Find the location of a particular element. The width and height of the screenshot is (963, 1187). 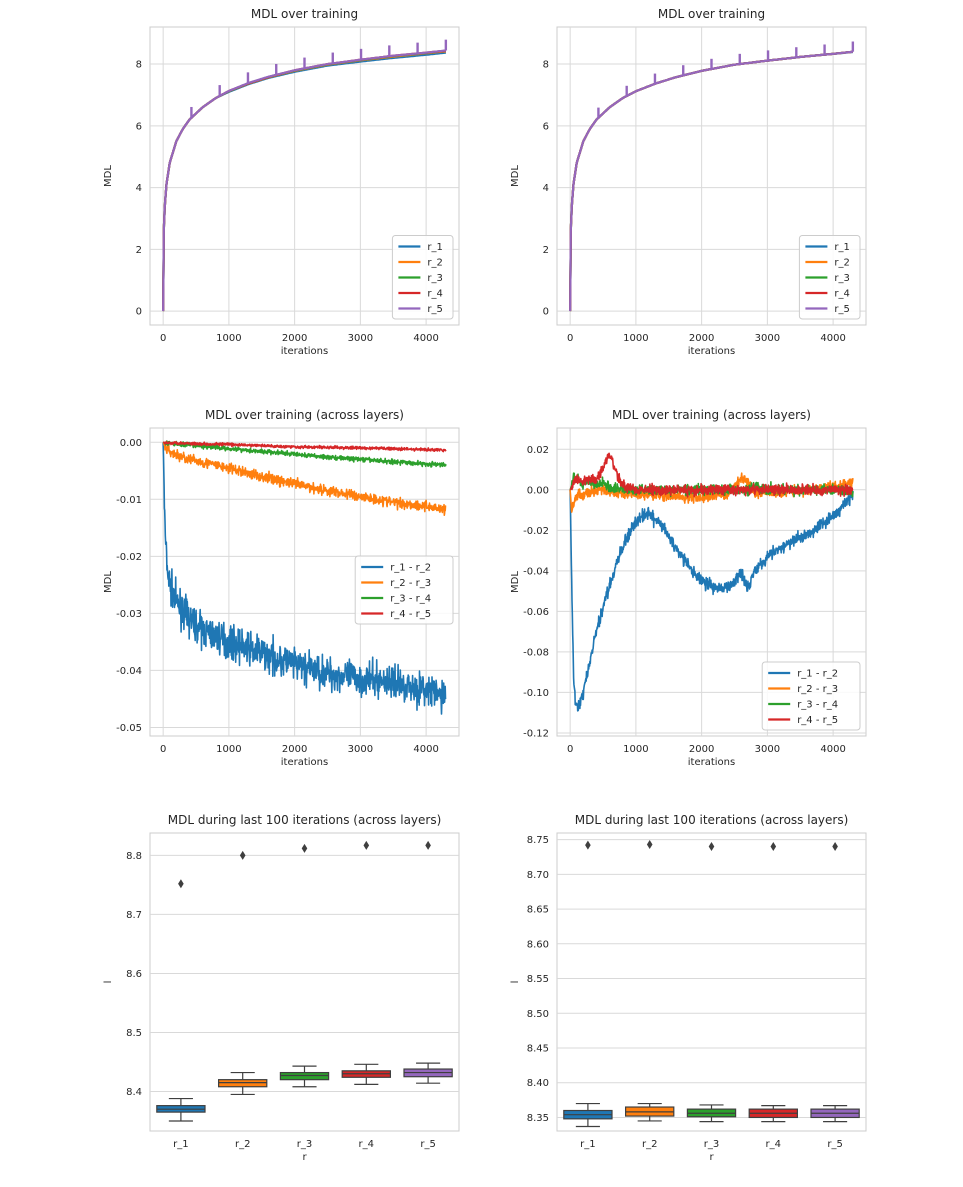

x-tick-label: r_4 is located at coordinates (773, 1144).